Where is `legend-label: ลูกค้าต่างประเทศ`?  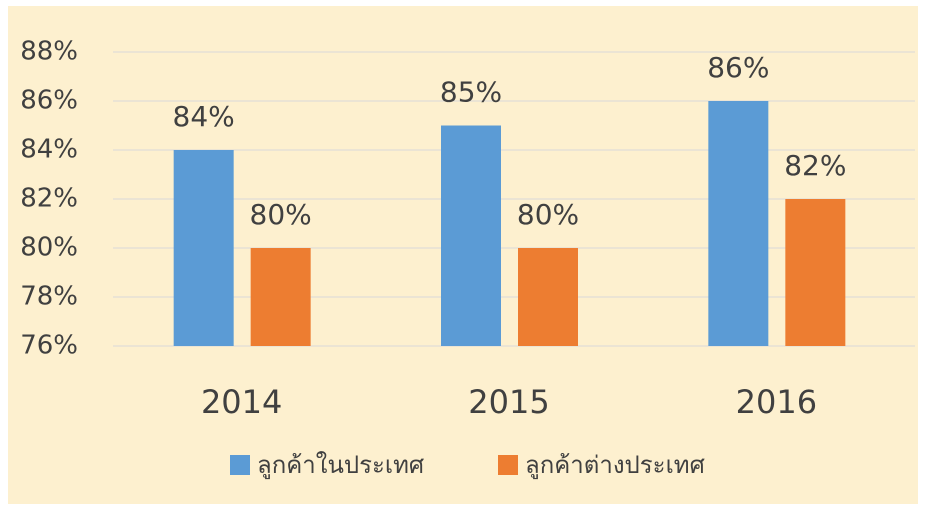 legend-label: ลูกค้าต่างประเทศ is located at coordinates (615, 465).